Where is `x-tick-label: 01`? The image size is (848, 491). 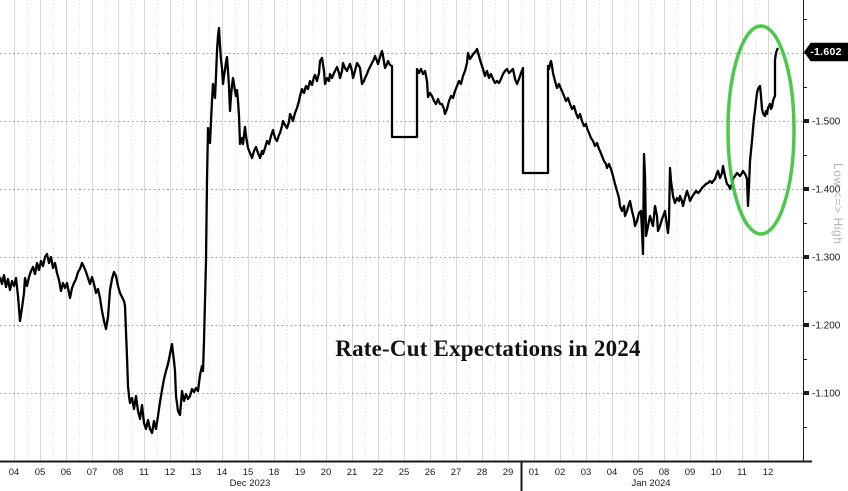 x-tick-label: 01 is located at coordinates (534, 472).